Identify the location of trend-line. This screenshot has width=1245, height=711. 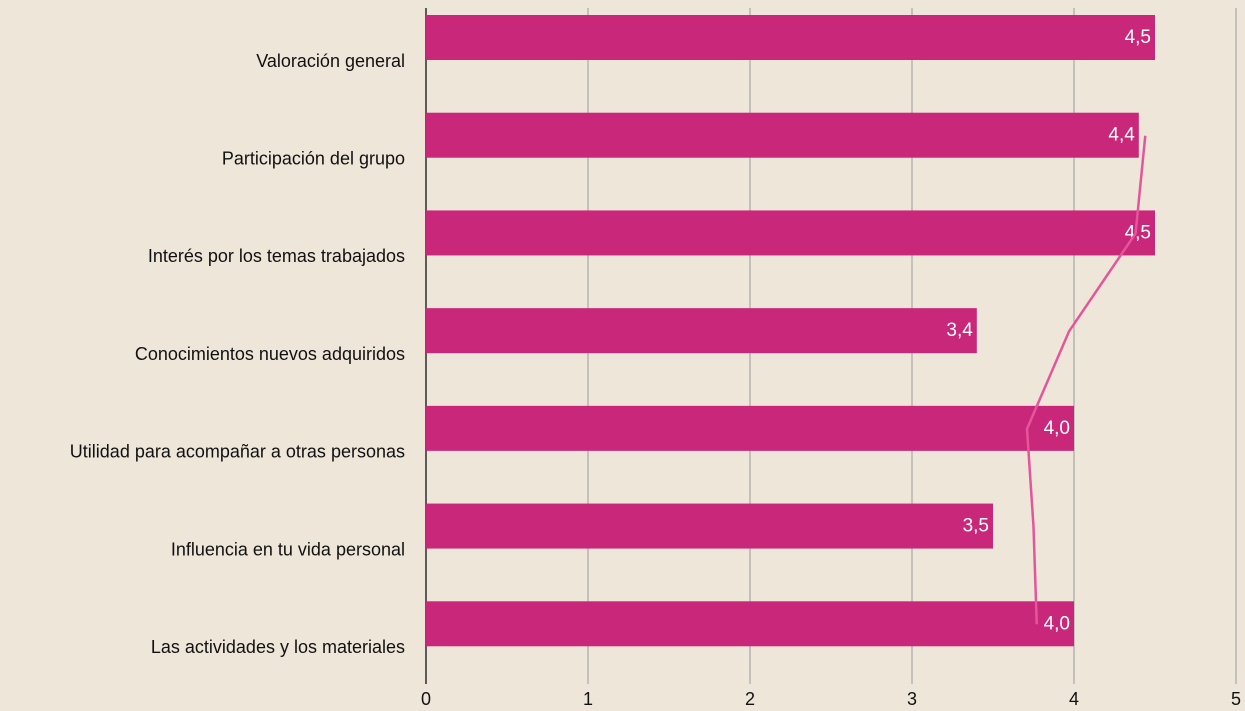
(1086, 380).